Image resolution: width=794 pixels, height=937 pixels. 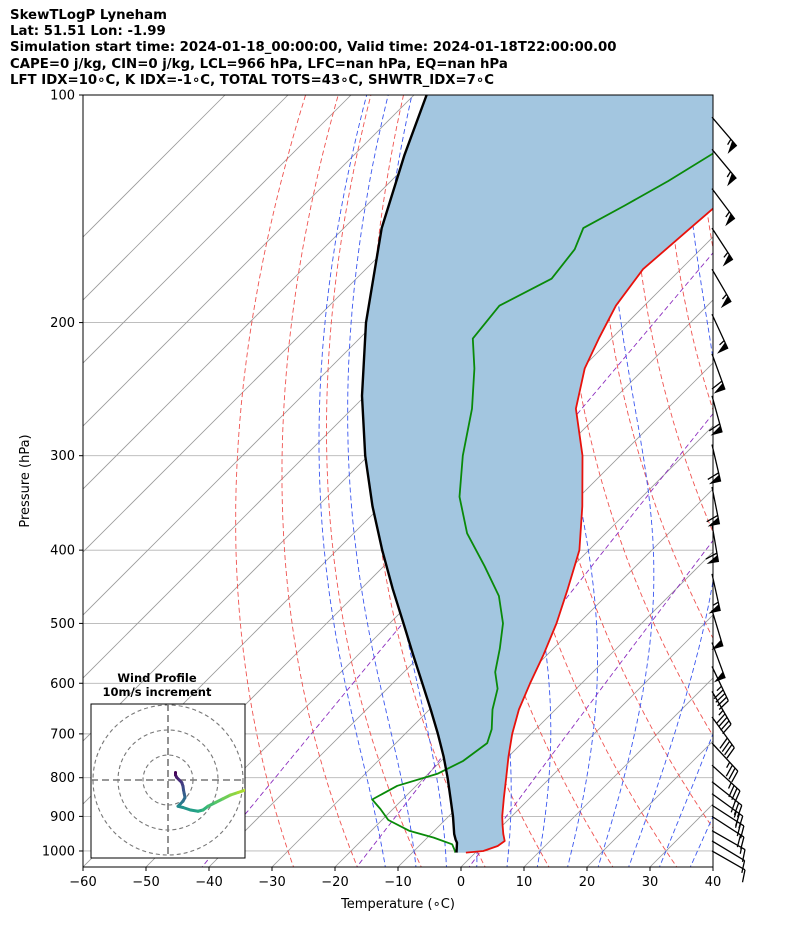 I want to click on parcel-profile-line, so click(x=409, y=474).